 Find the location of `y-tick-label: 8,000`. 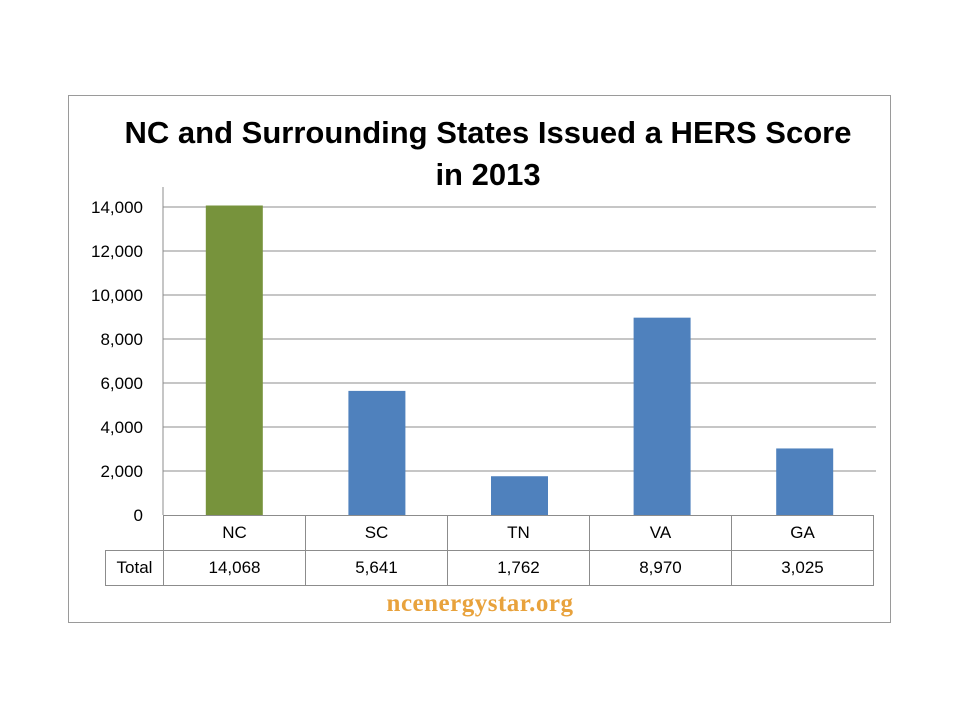

y-tick-label: 8,000 is located at coordinates (121, 339).